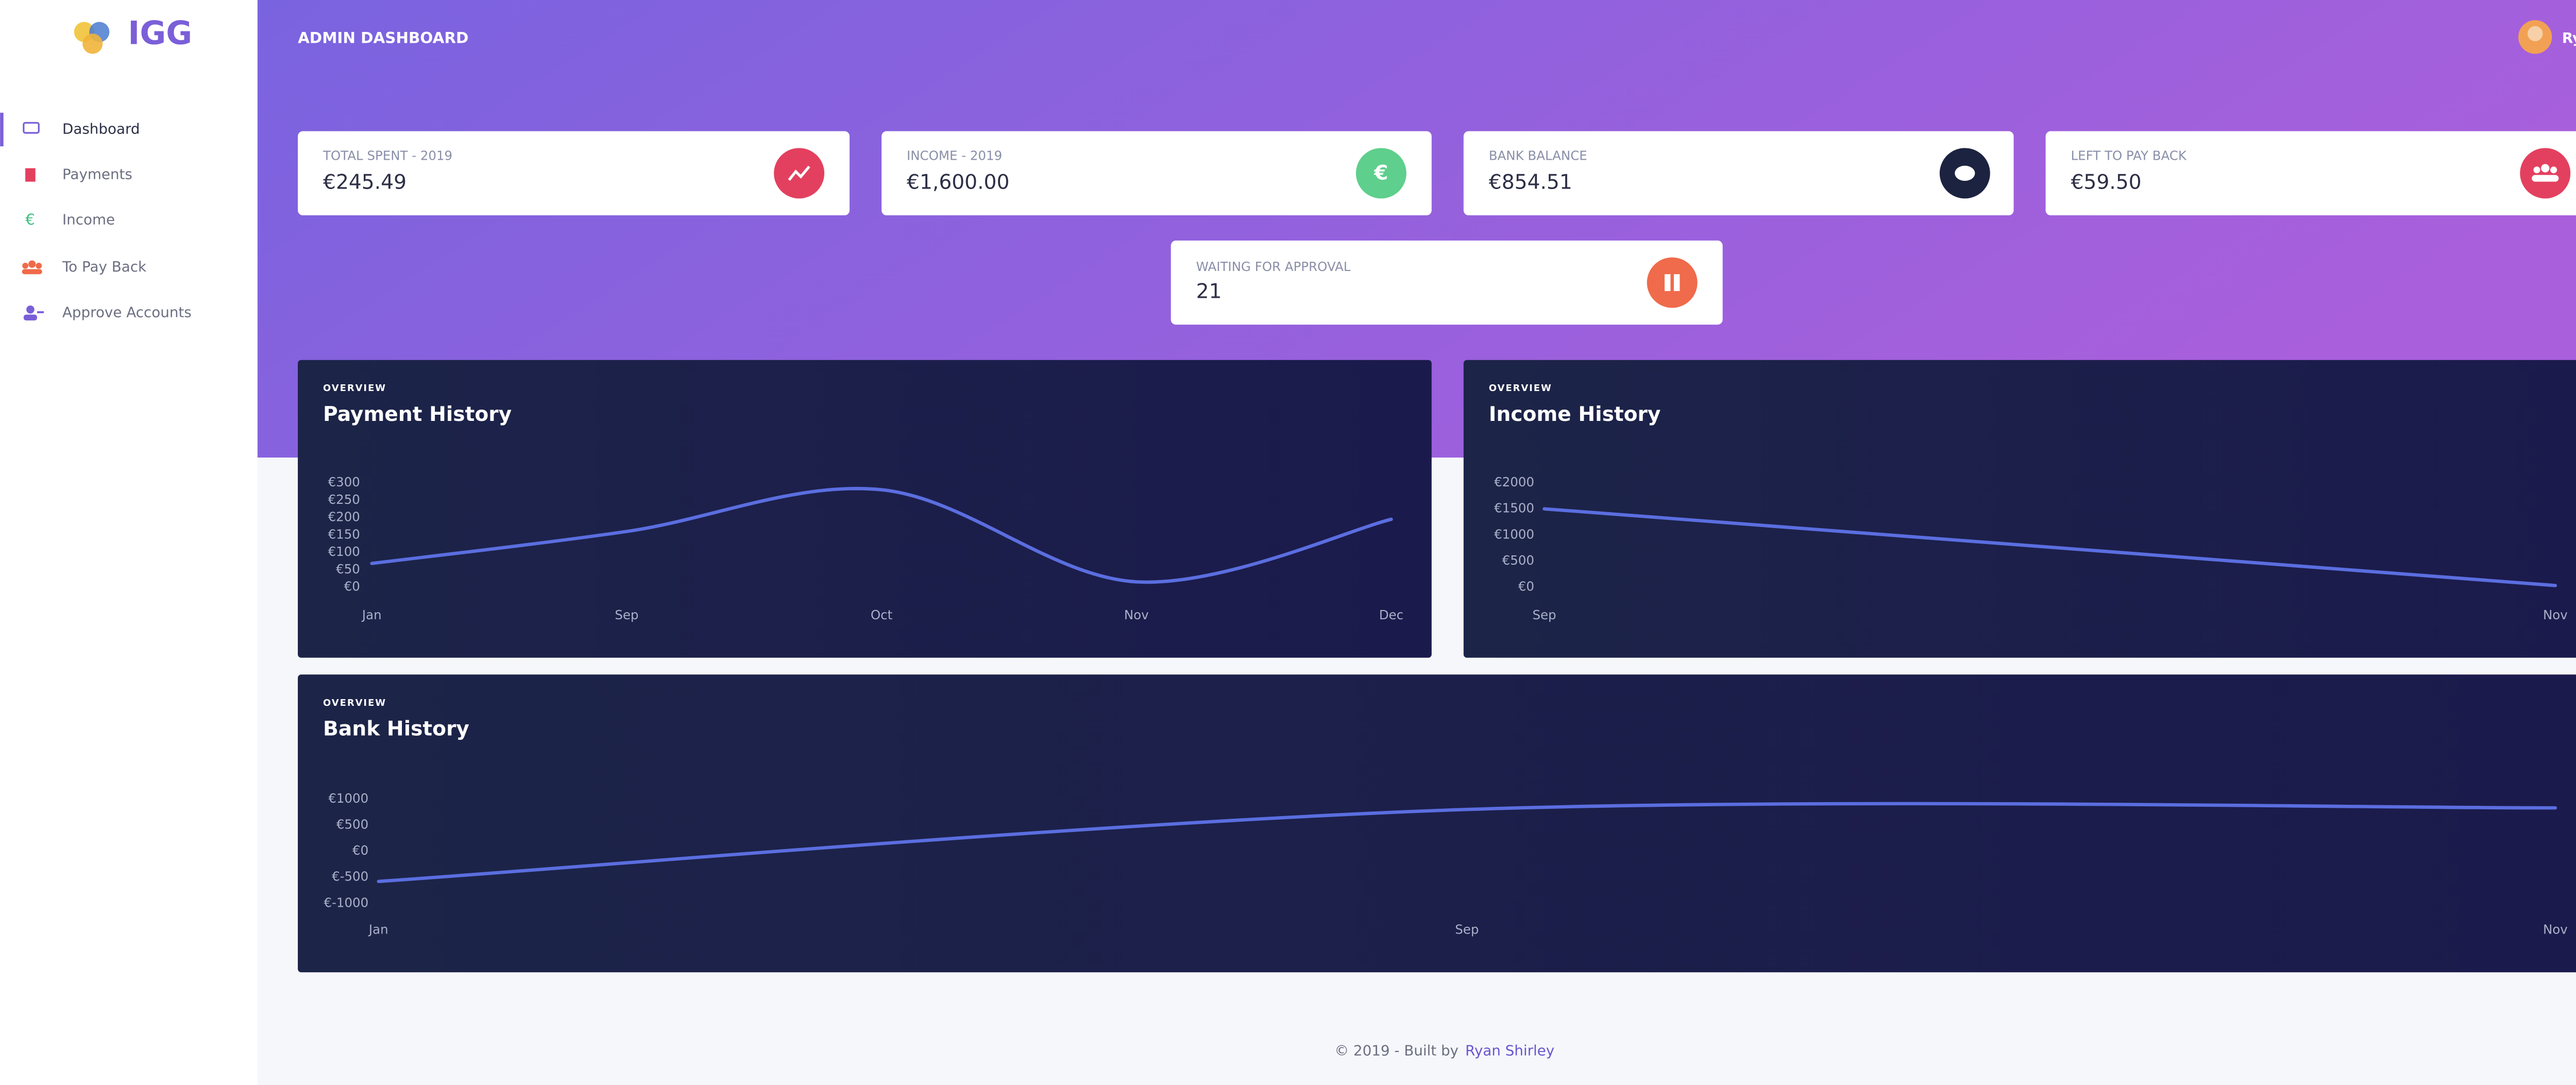 The image size is (2576, 1085). Describe the element at coordinates (1575, 414) in the screenshot. I see `chart-title: Income History` at that location.